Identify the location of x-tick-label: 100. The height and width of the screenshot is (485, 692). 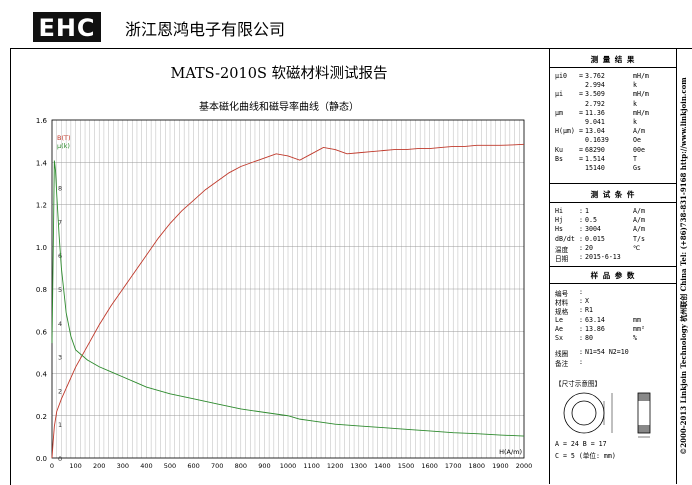
(75, 466).